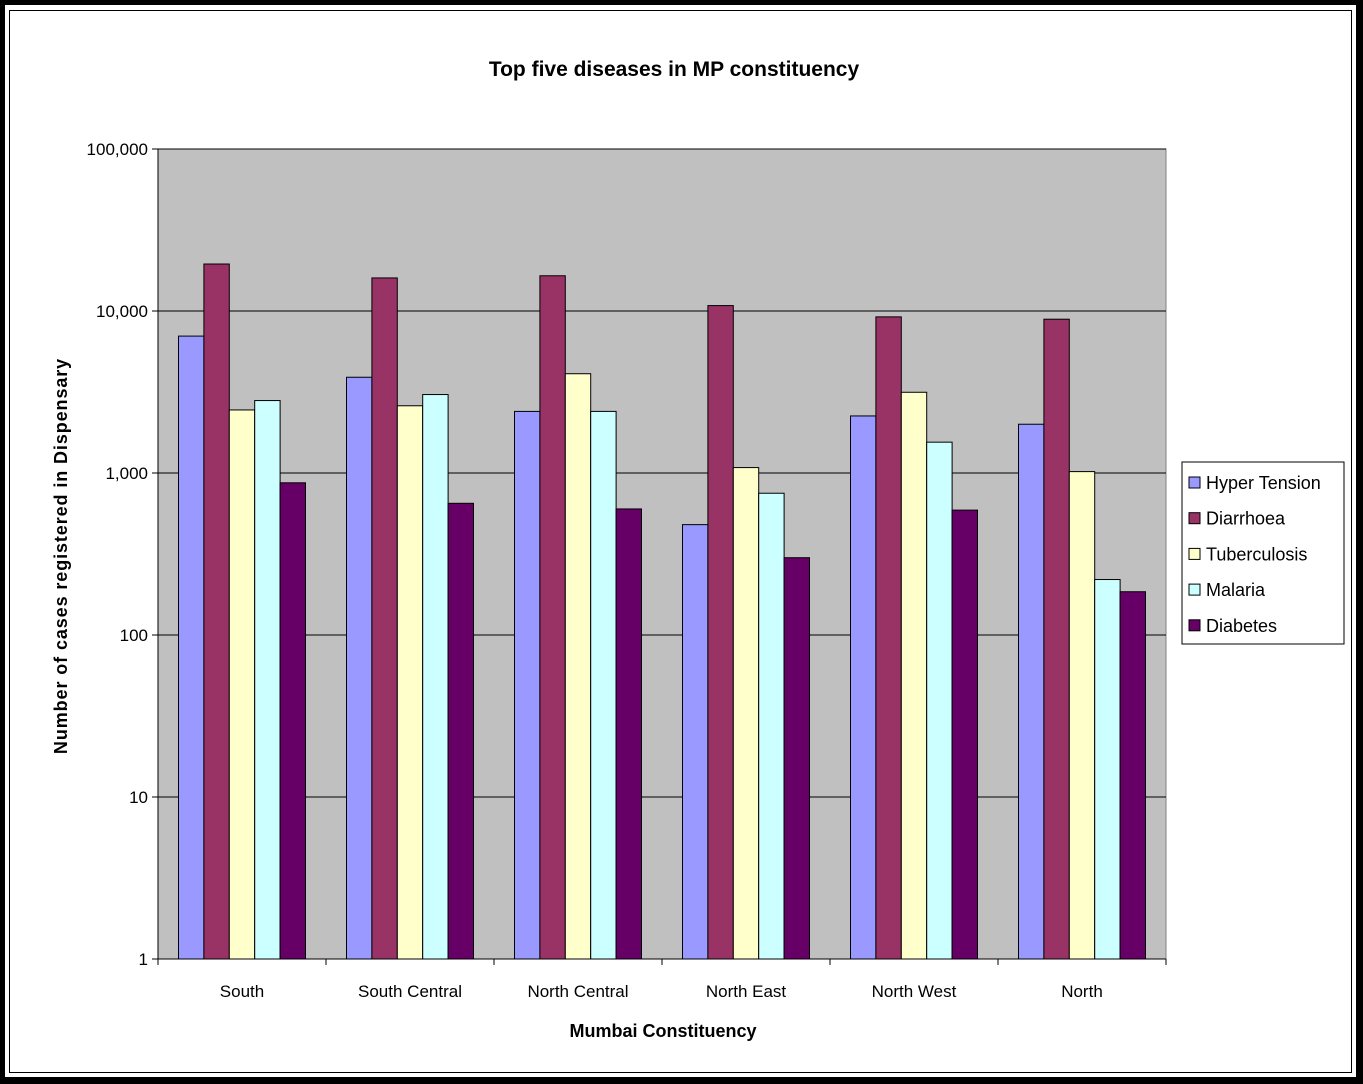  What do you see at coordinates (126, 473) in the screenshot?
I see `y-tick-label: 1,000` at bounding box center [126, 473].